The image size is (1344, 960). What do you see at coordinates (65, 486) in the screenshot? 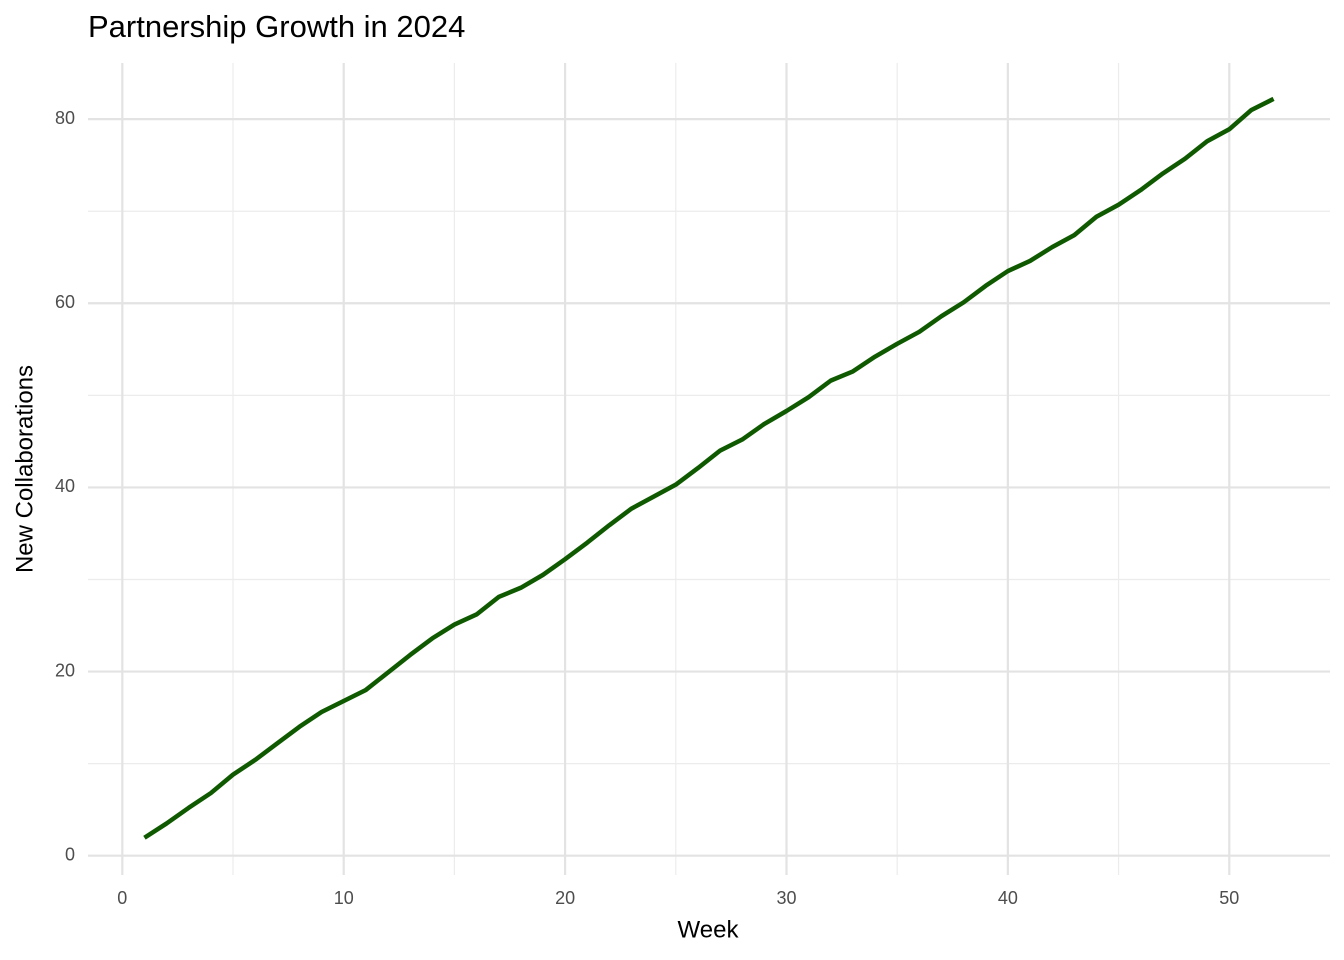
I see `y-tick-label: 40` at bounding box center [65, 486].